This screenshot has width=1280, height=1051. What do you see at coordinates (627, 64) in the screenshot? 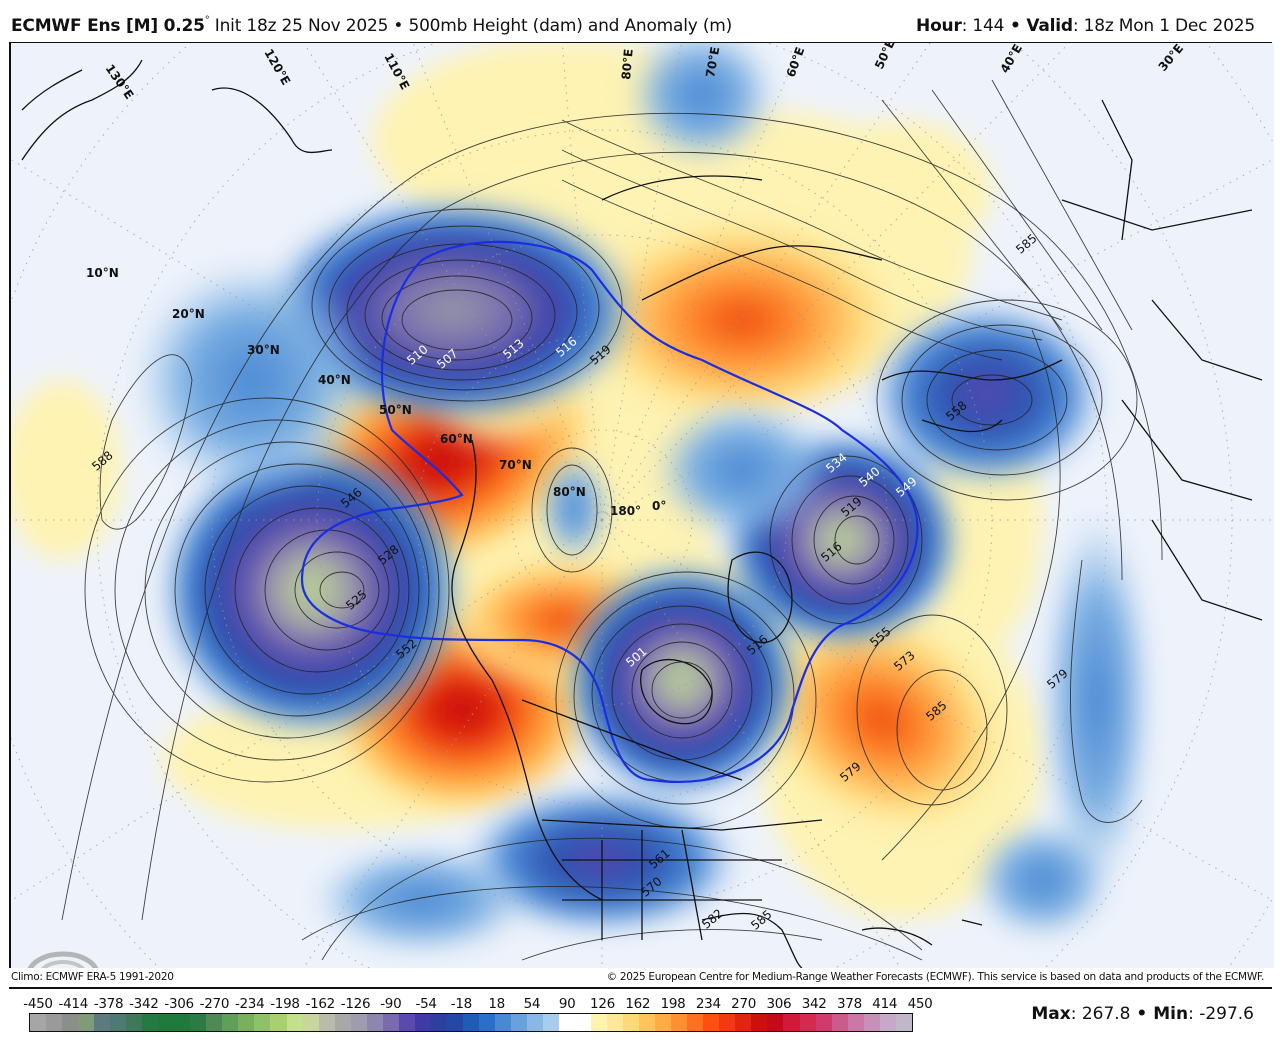
I see `lon-label-80e: 80°E` at bounding box center [627, 64].